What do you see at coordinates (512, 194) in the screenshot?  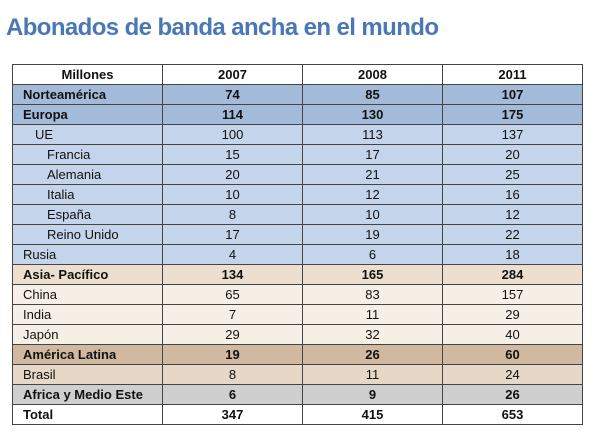 I see `cell-value: 16` at bounding box center [512, 194].